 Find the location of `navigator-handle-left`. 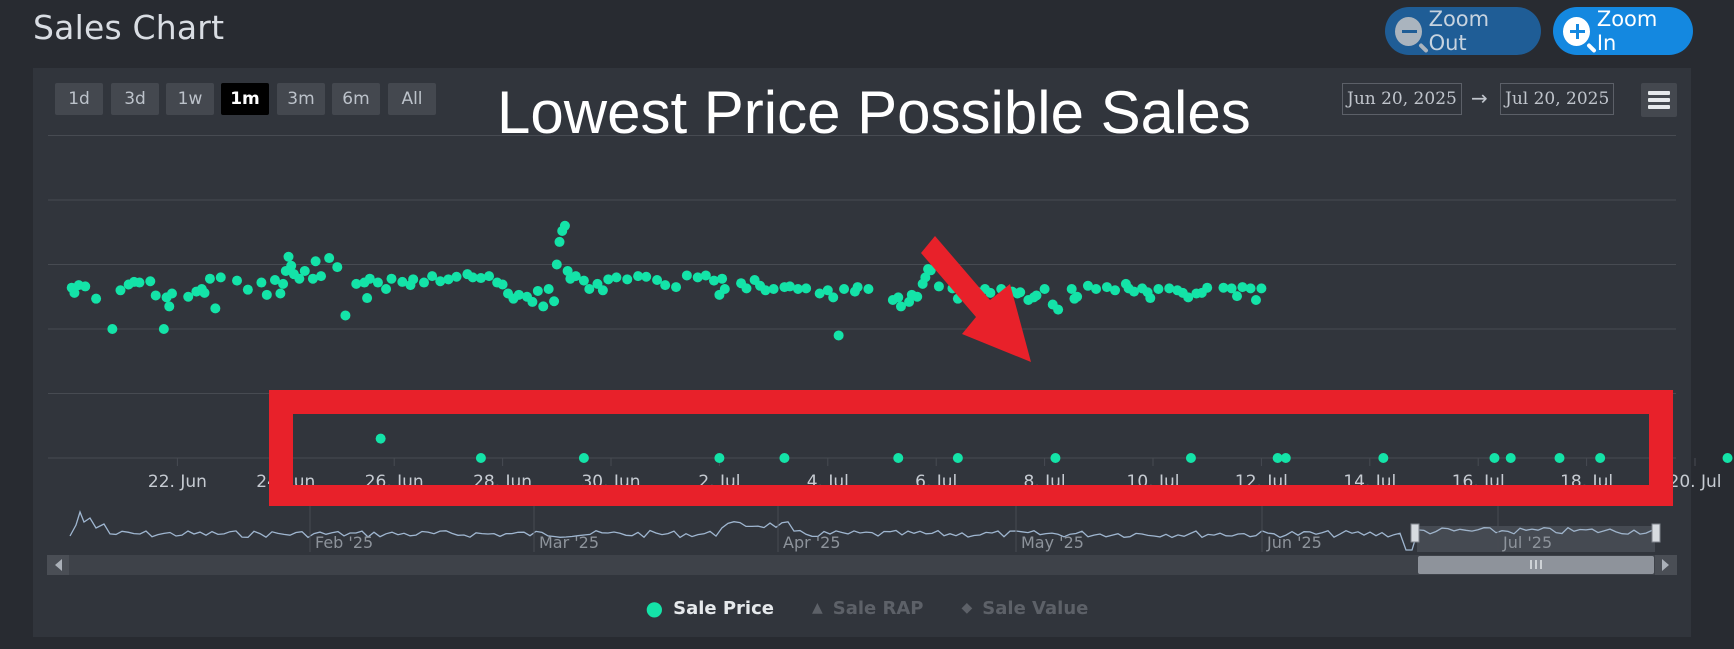

navigator-handle-left is located at coordinates (1415, 533).